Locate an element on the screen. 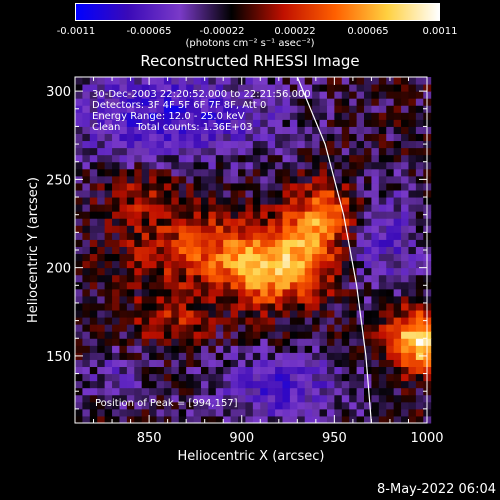 Image resolution: width=500 pixels, height=500 pixels. x-axis-tick-label: 900 is located at coordinates (241, 438).